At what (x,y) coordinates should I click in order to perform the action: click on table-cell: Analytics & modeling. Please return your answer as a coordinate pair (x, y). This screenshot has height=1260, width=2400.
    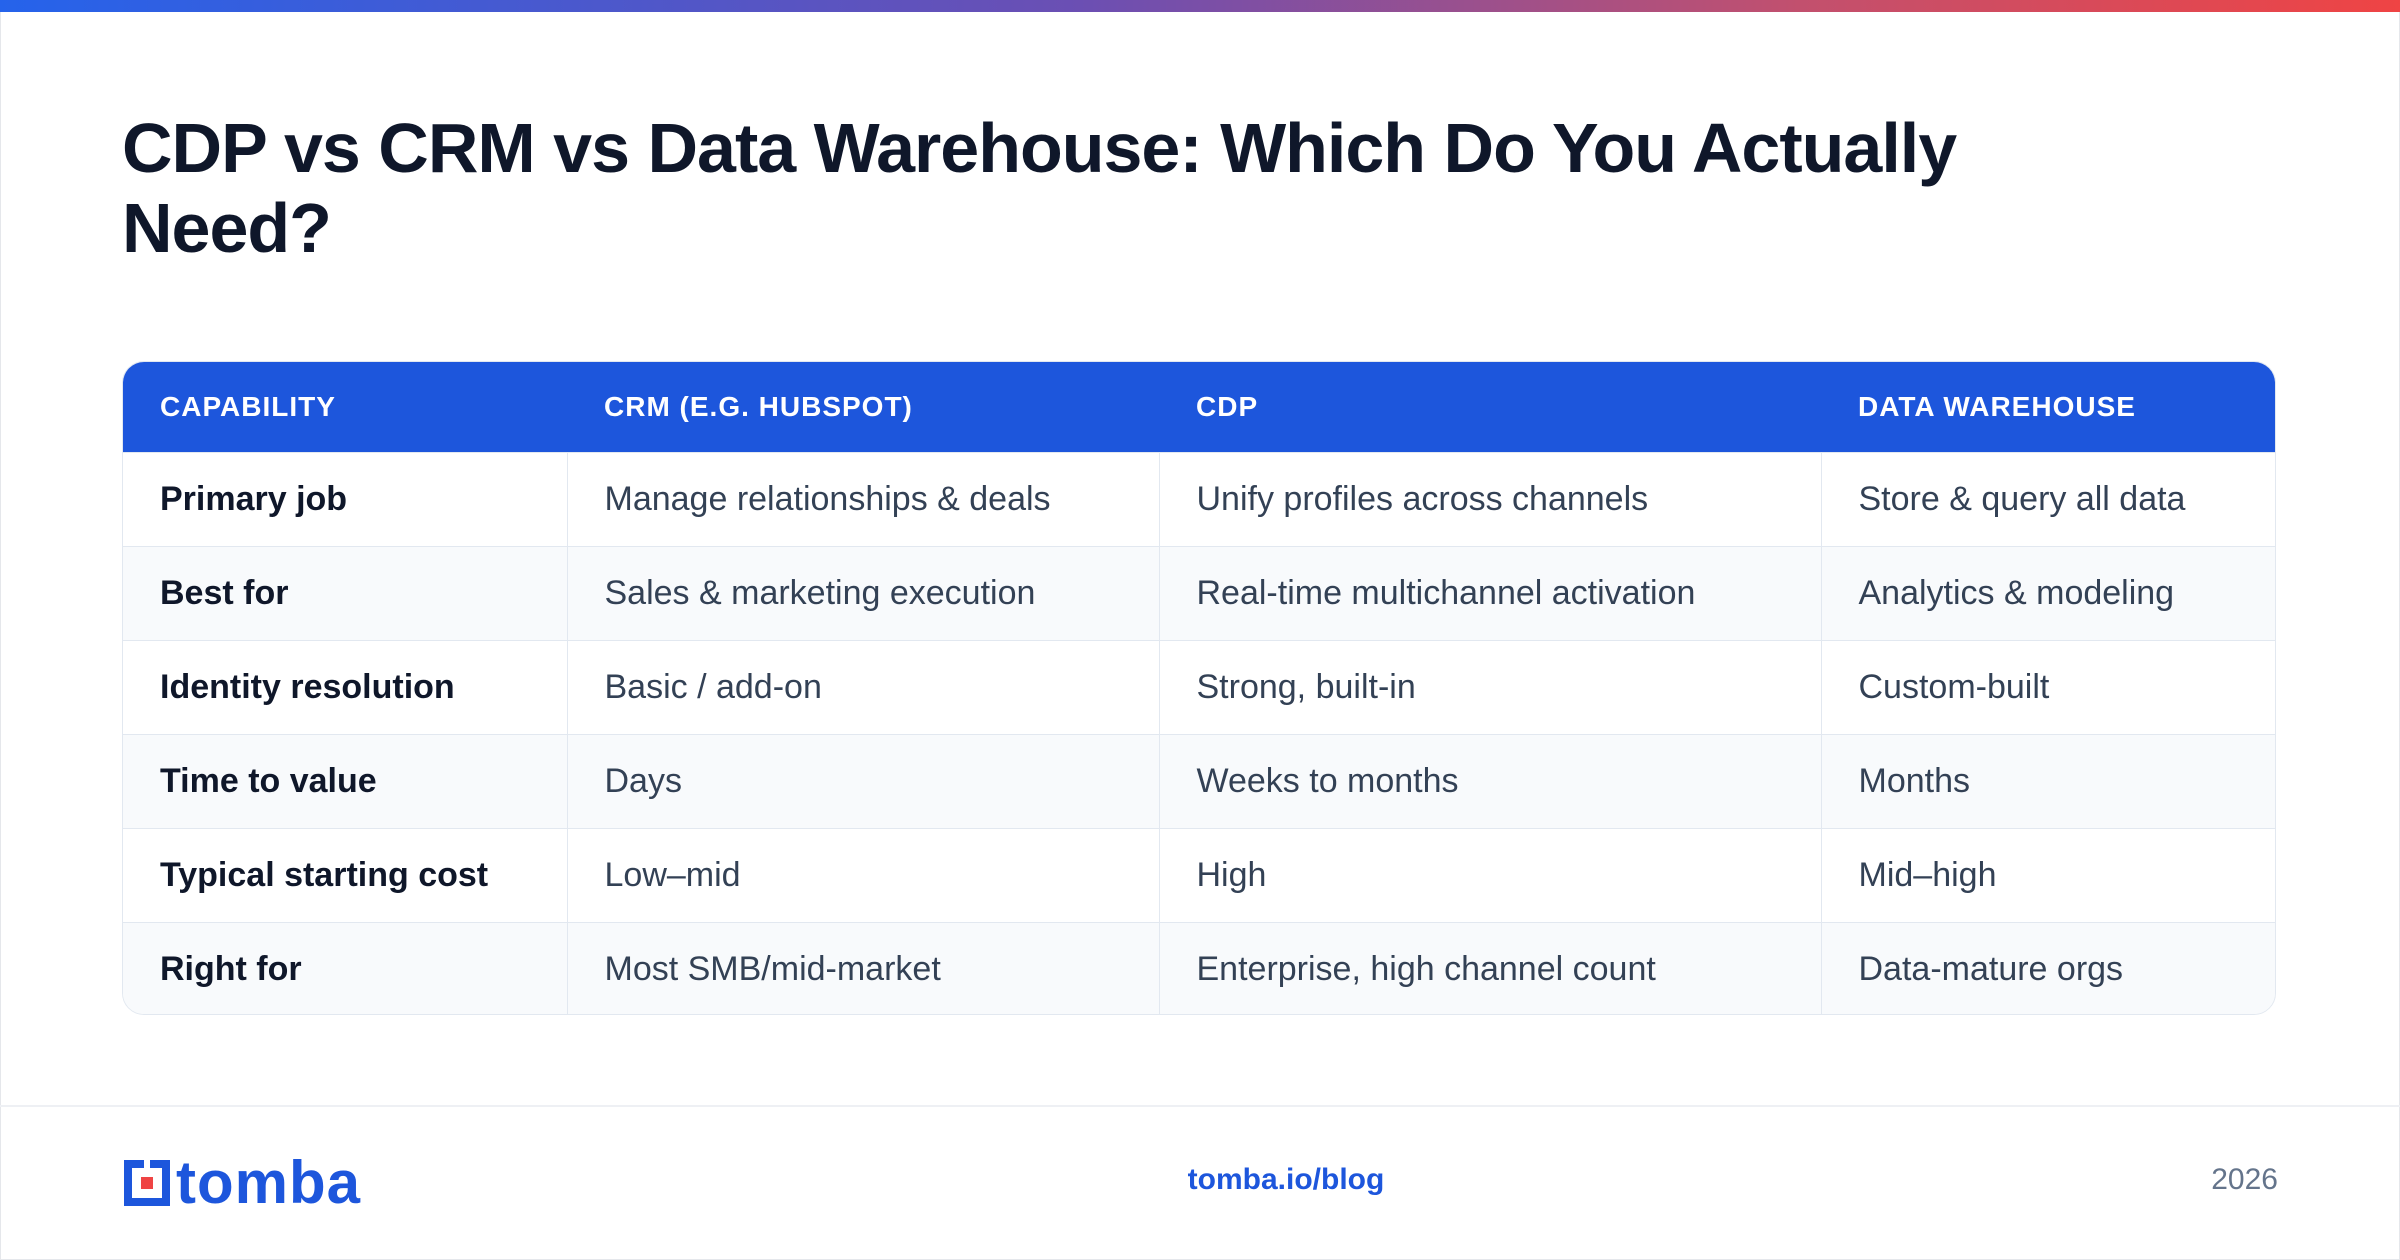
    Looking at the image, I should click on (2047, 592).